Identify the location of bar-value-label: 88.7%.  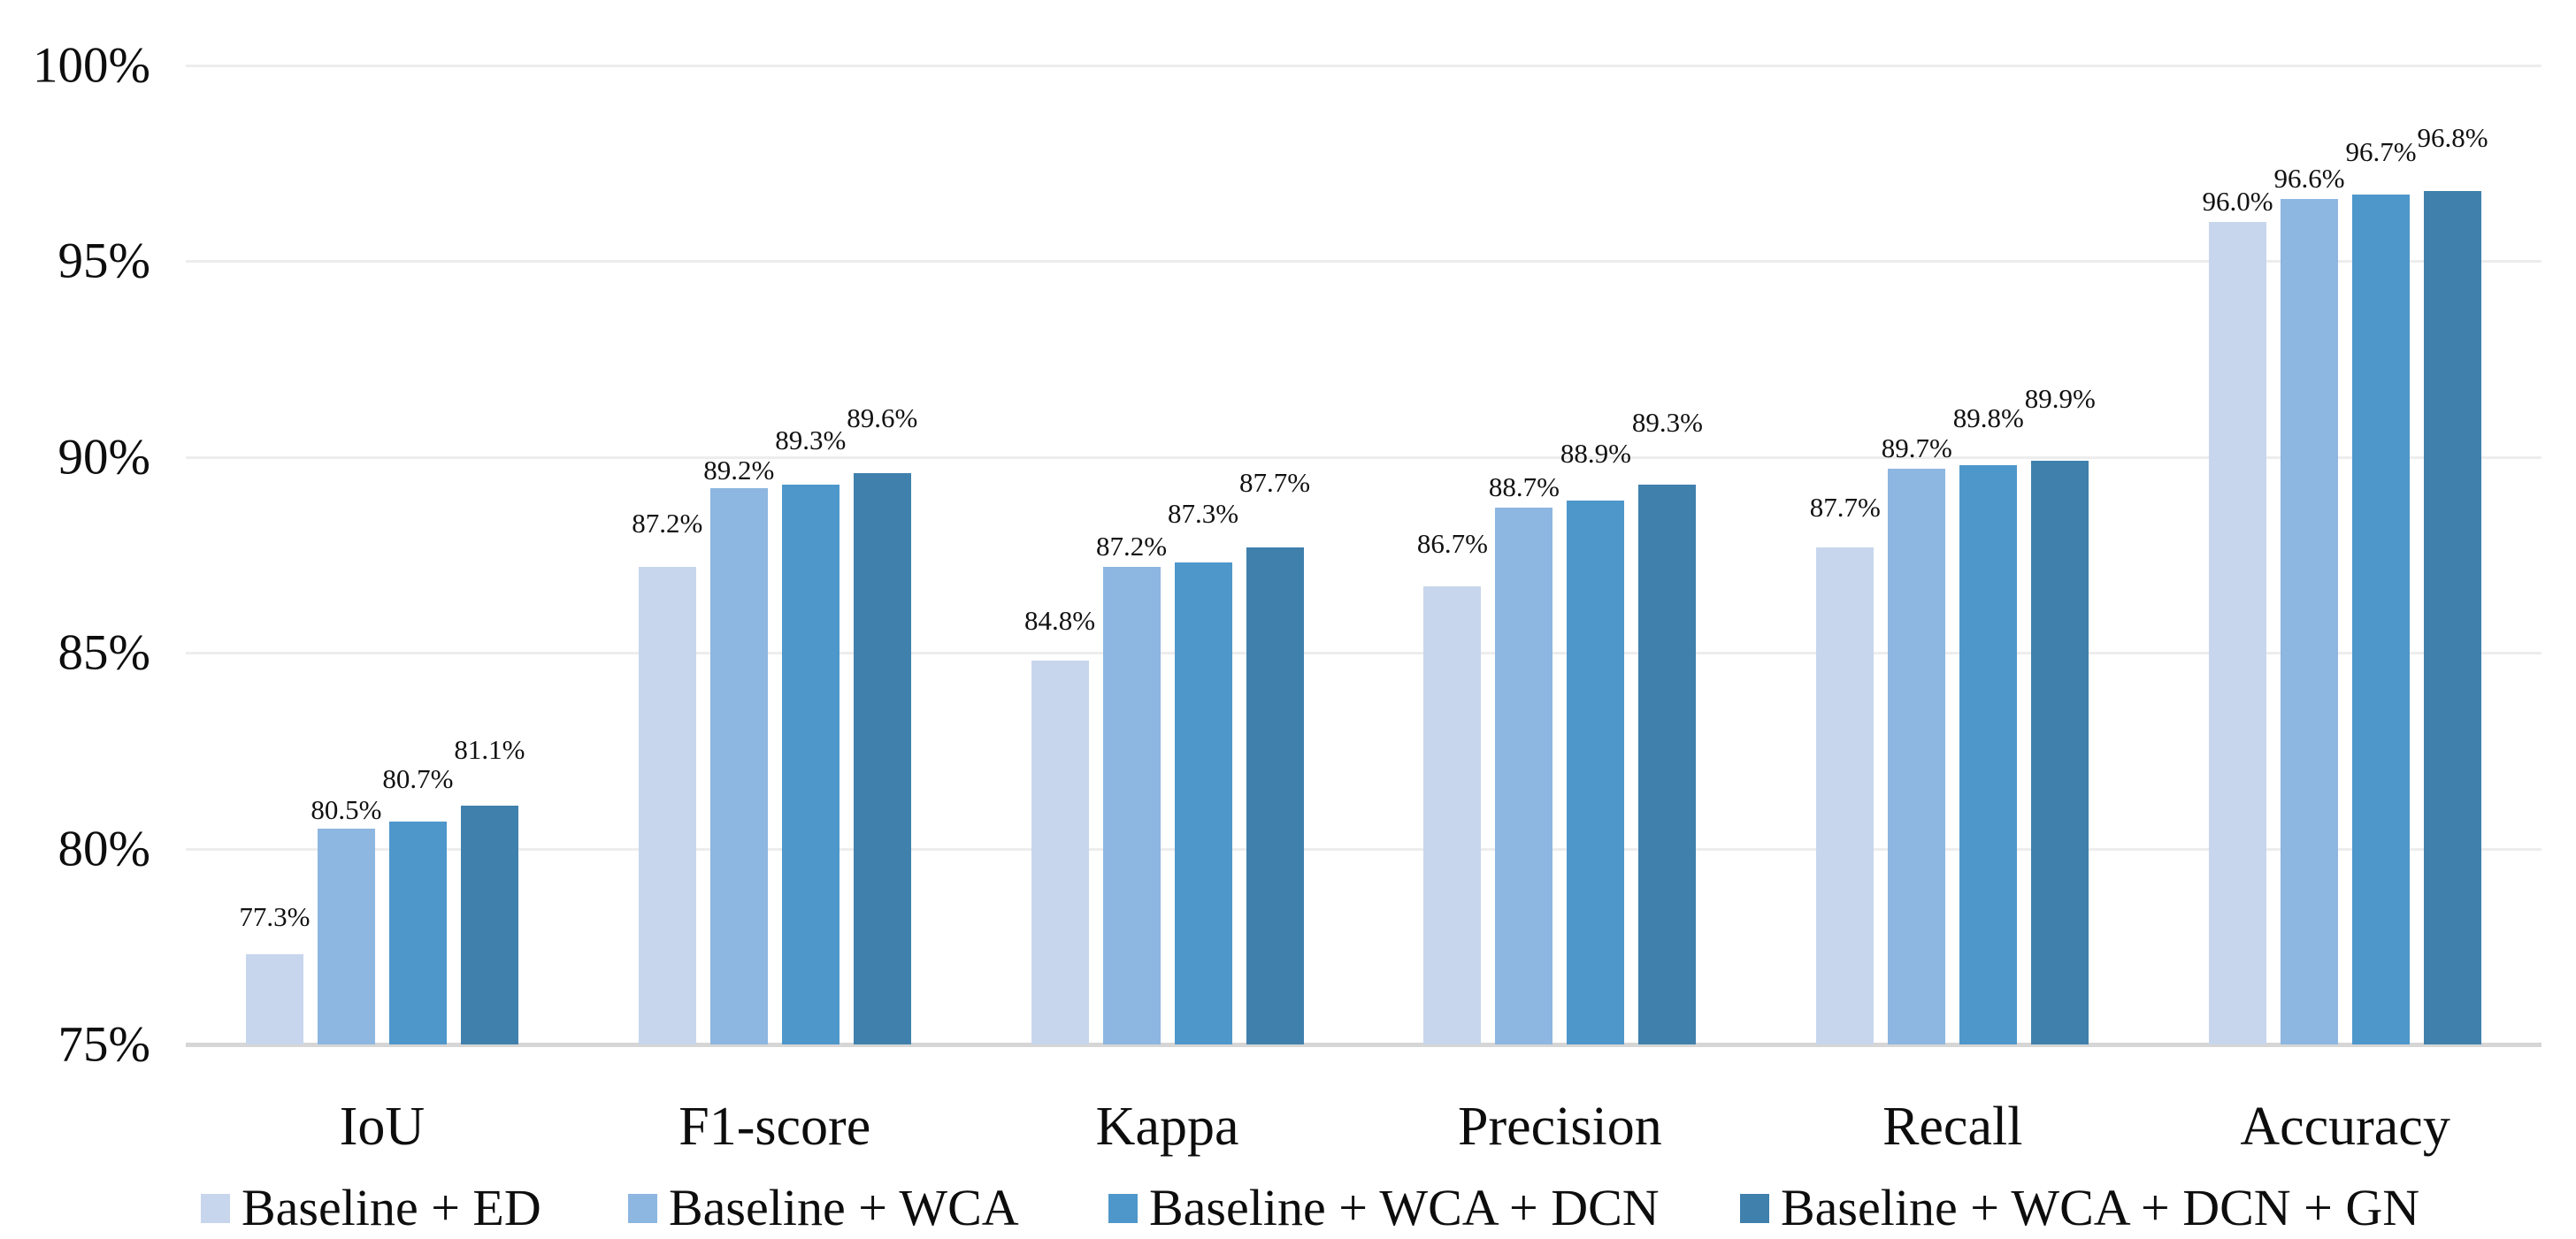
(1524, 487).